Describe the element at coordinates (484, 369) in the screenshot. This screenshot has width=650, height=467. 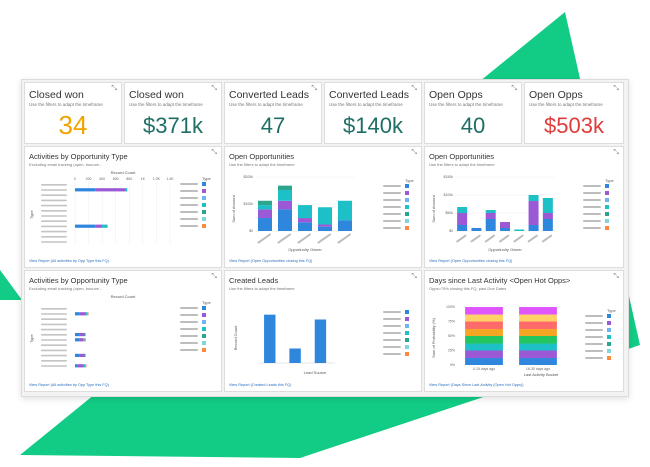
I see `category-label: 0-15 days ago` at that location.